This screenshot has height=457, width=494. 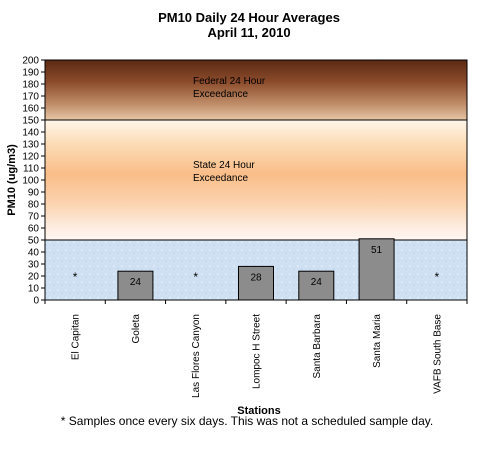 I want to click on bar-value-label: 28, so click(x=256, y=277).